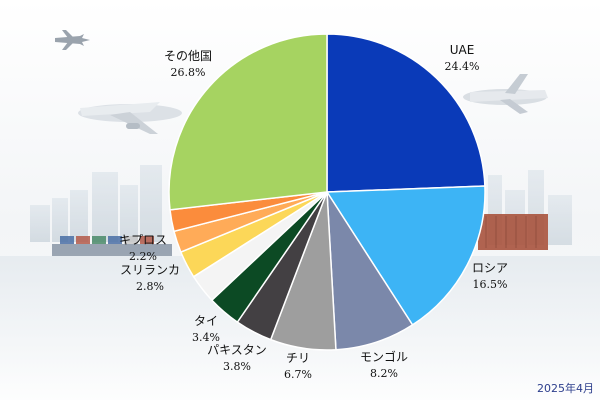 This screenshot has width=600, height=400. Describe the element at coordinates (150, 286) in the screenshot. I see `slice-label-percent: 2.8%` at that location.